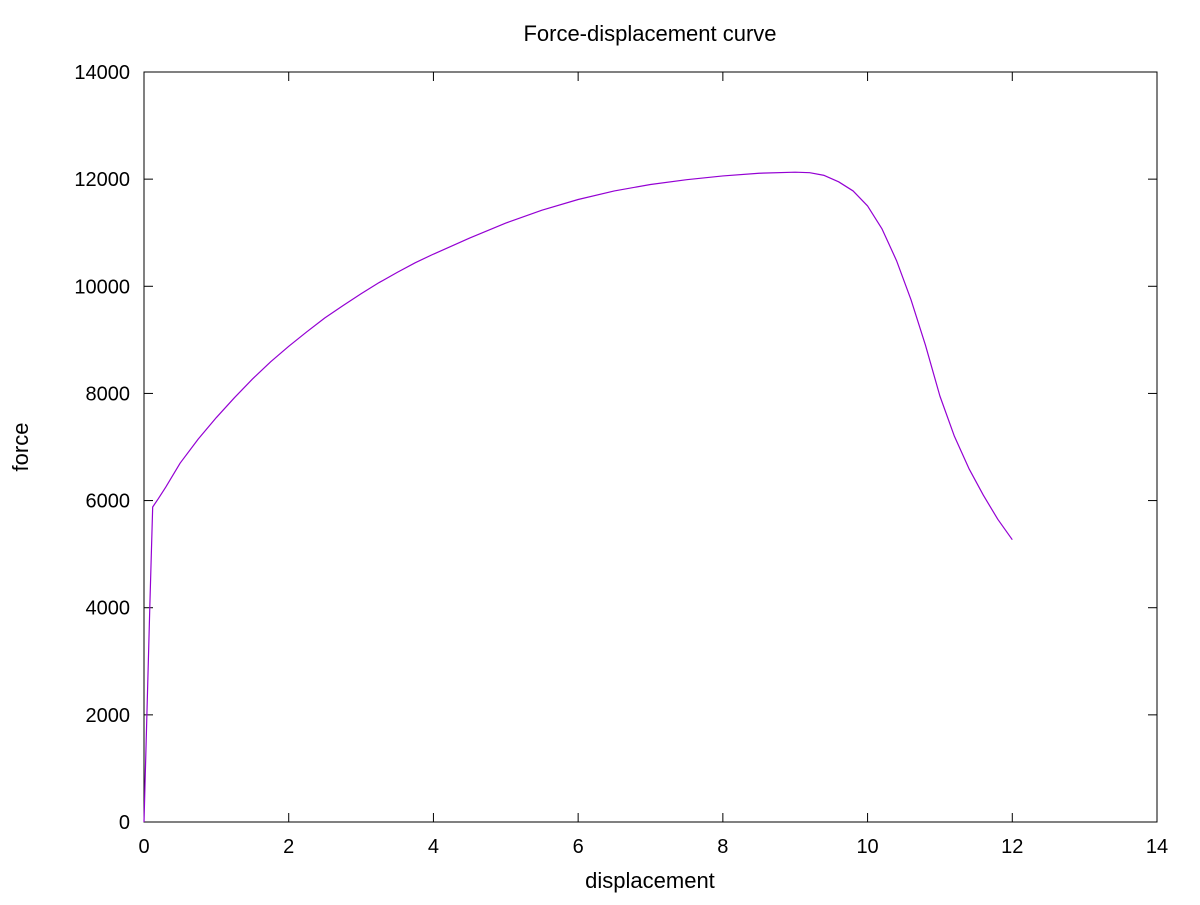 Image resolution: width=1200 pixels, height=905 pixels. I want to click on y-tick-label: 4000, so click(108, 609).